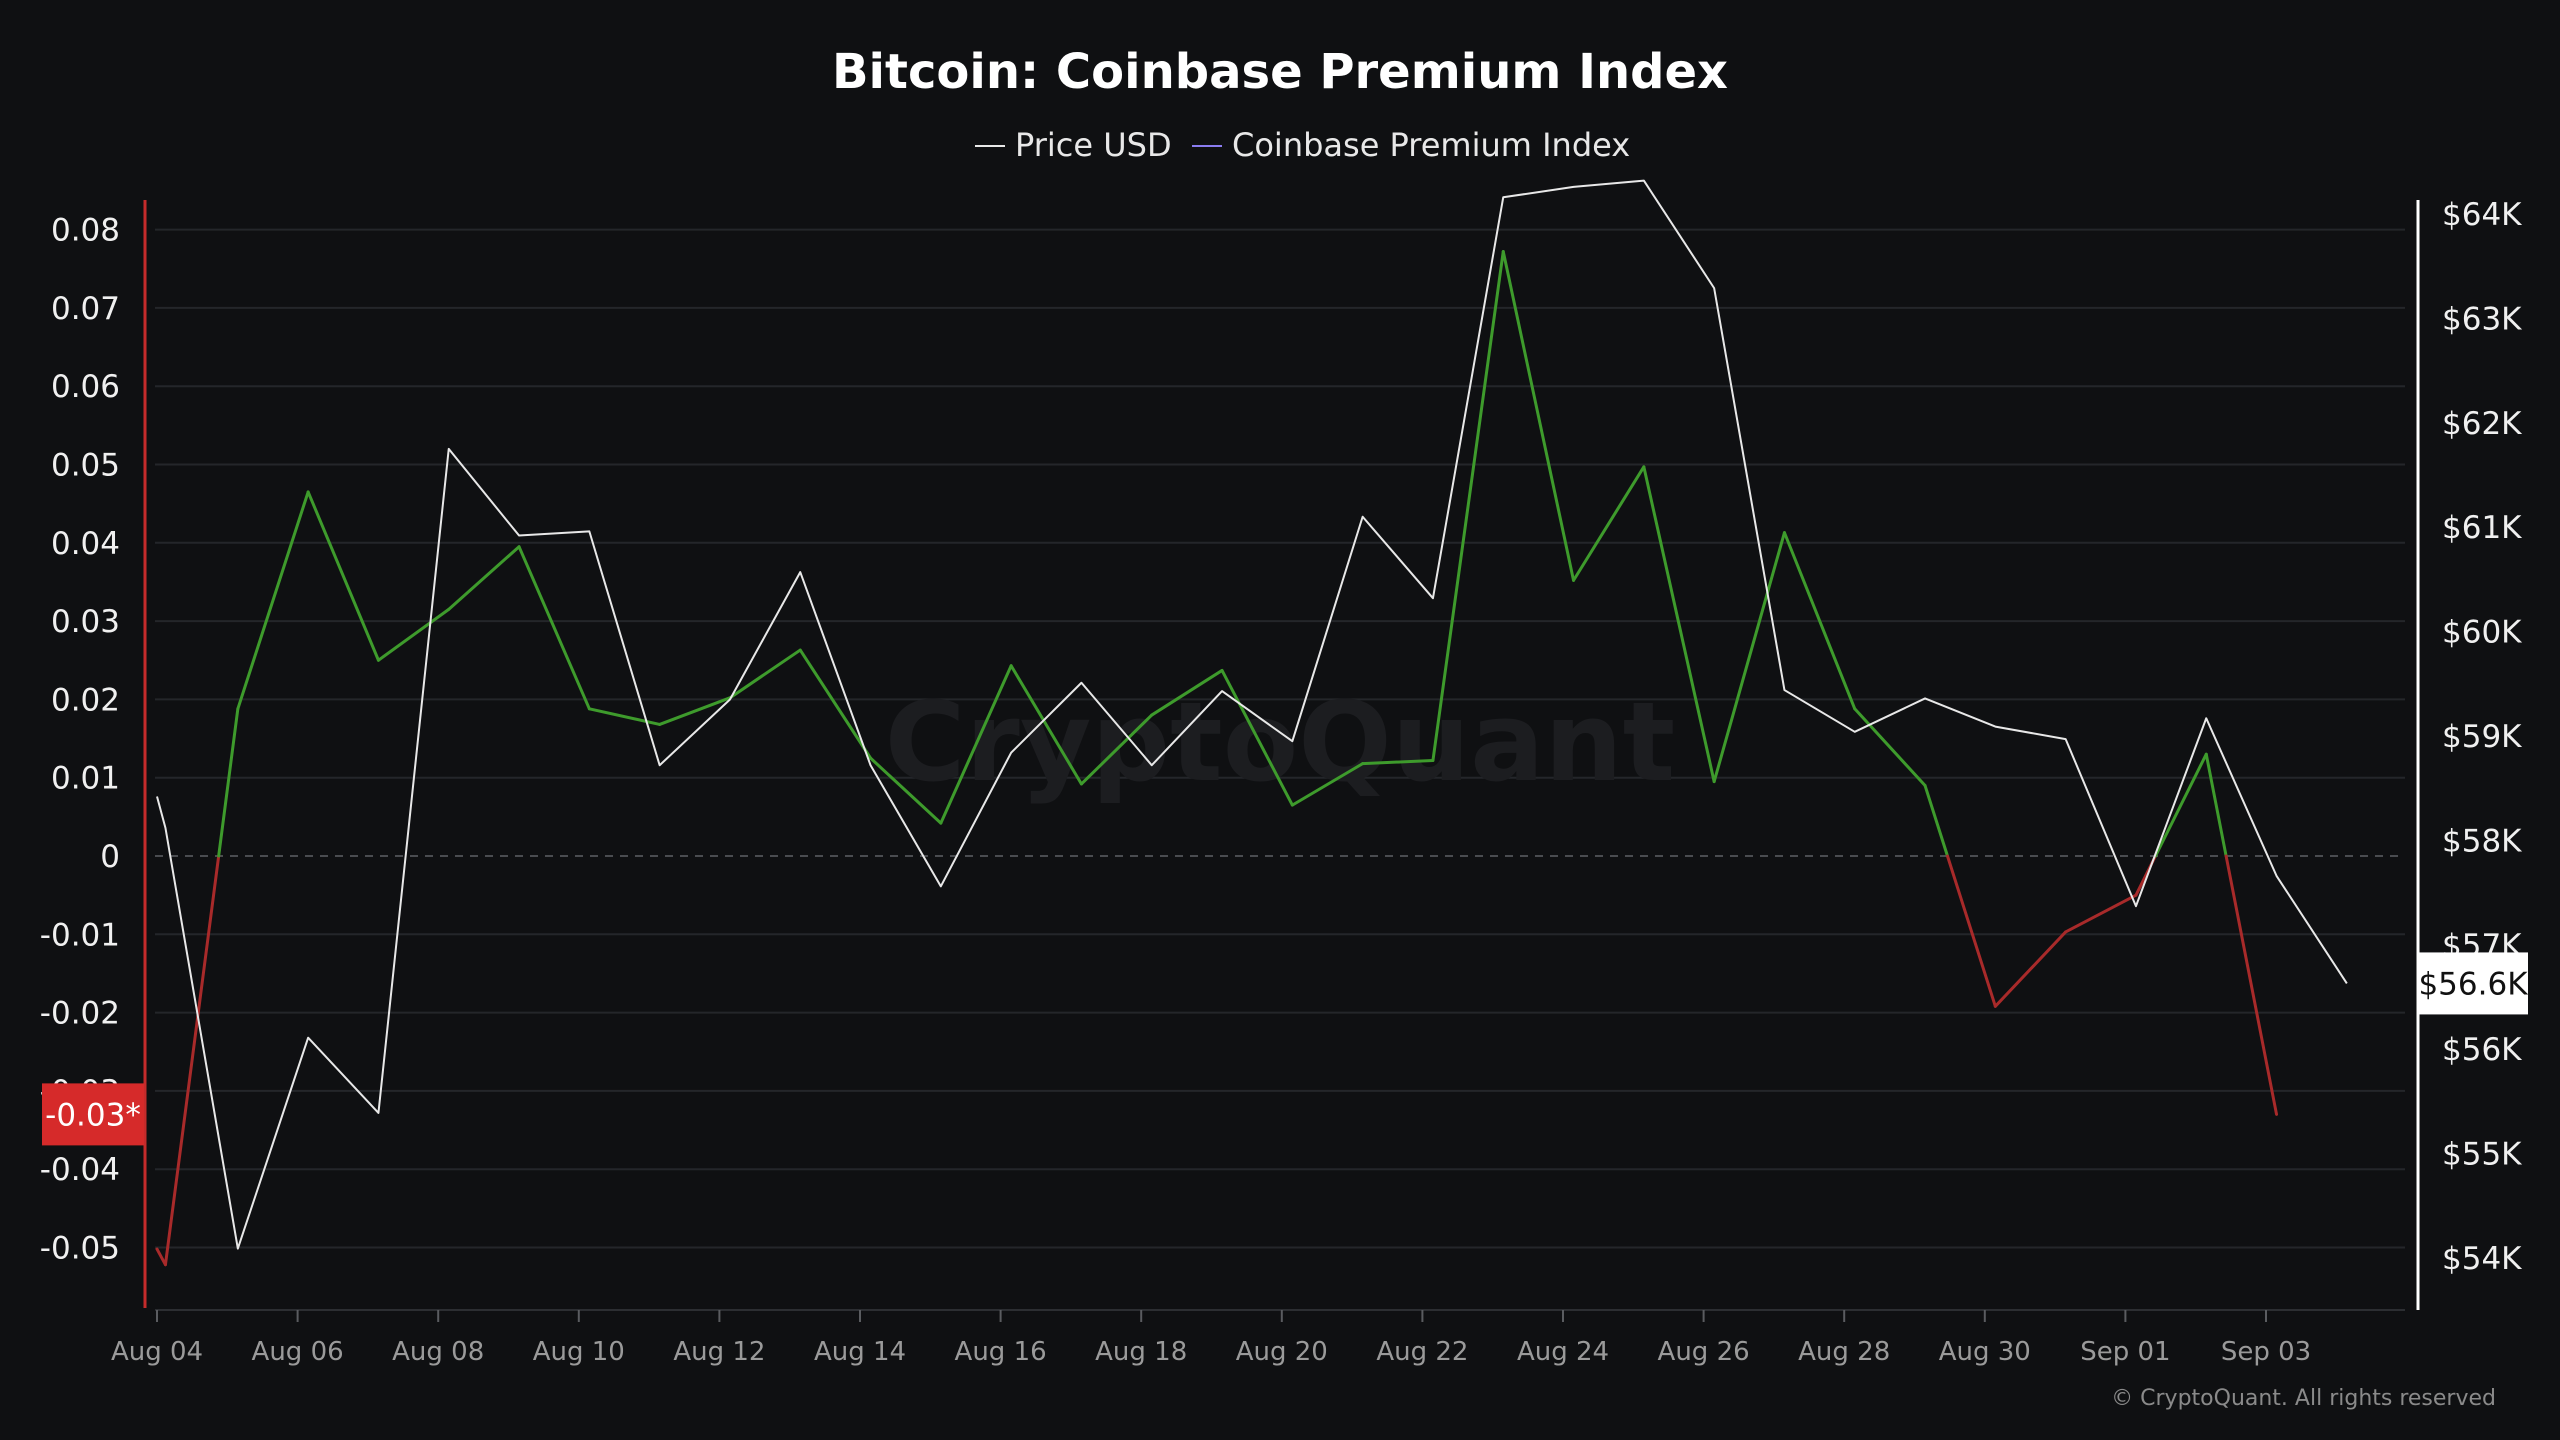 The image size is (2560, 1440). I want to click on left-tick-label: 0.05, so click(85, 466).